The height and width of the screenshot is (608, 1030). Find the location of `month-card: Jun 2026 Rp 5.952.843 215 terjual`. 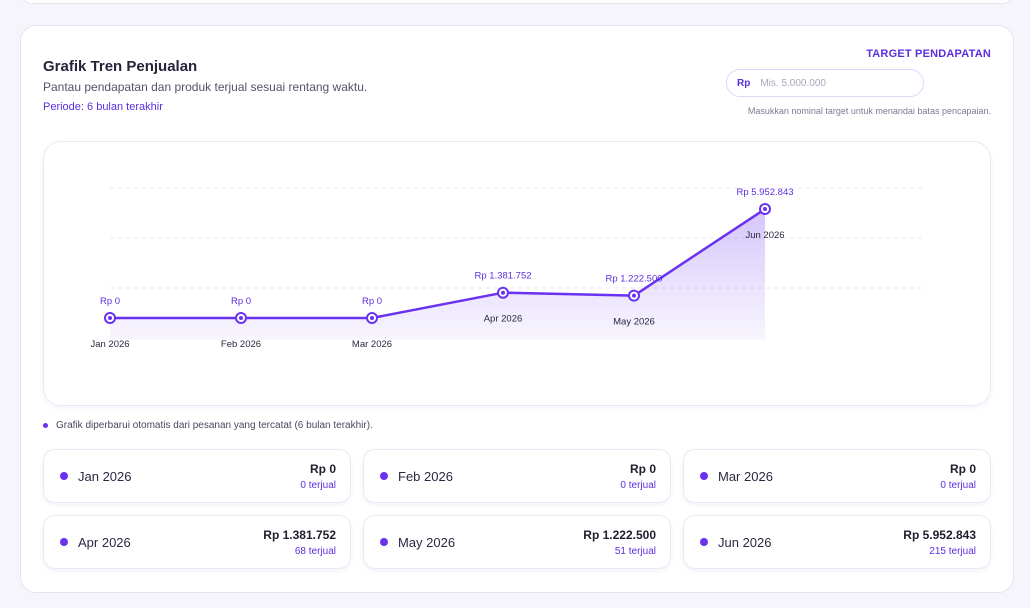

month-card: Jun 2026 Rp 5.952.843 215 terjual is located at coordinates (837, 542).